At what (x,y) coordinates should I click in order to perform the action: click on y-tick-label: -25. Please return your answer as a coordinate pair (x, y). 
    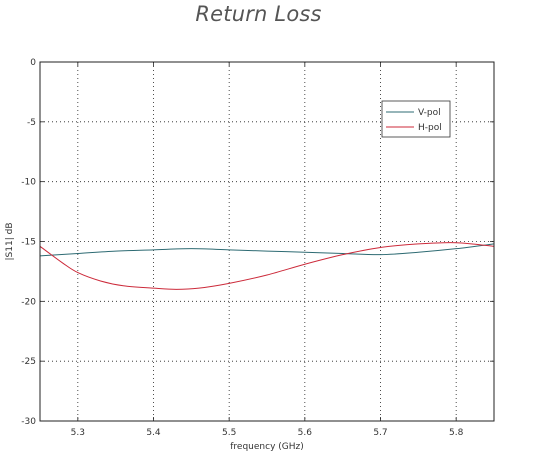
    Looking at the image, I should click on (28, 362).